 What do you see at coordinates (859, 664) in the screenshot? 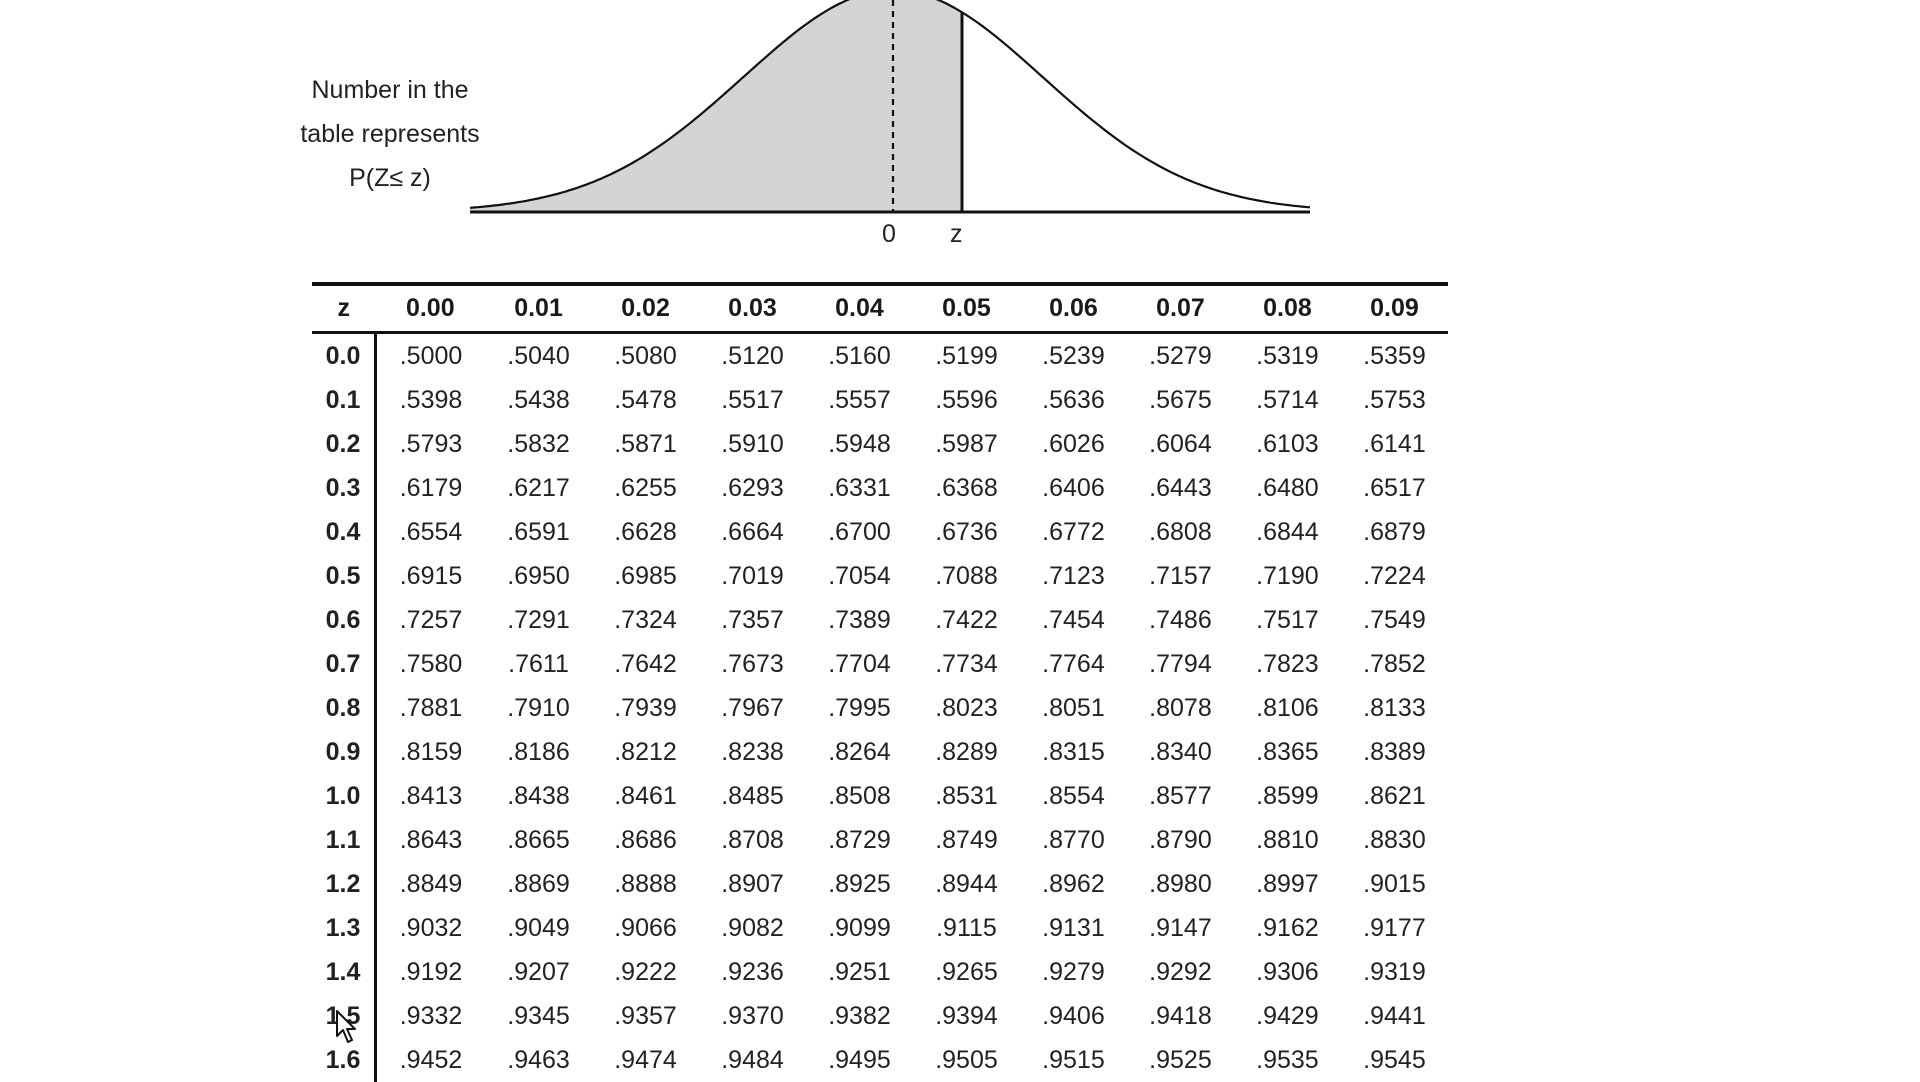
I see `probability-cell: .7704` at bounding box center [859, 664].